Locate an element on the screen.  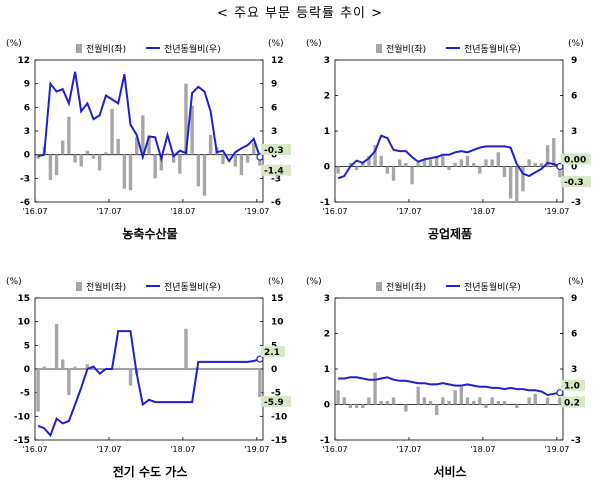
left-axis-unit: (%) is located at coordinates (14, 44).